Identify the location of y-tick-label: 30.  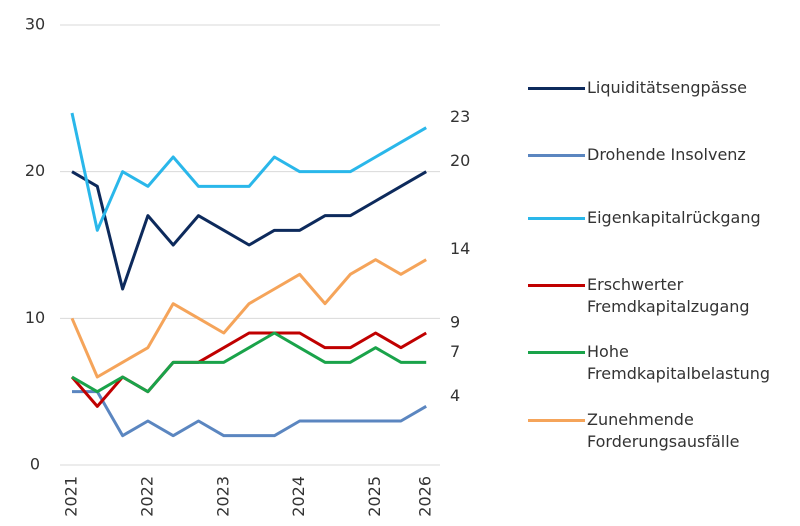
(35, 24).